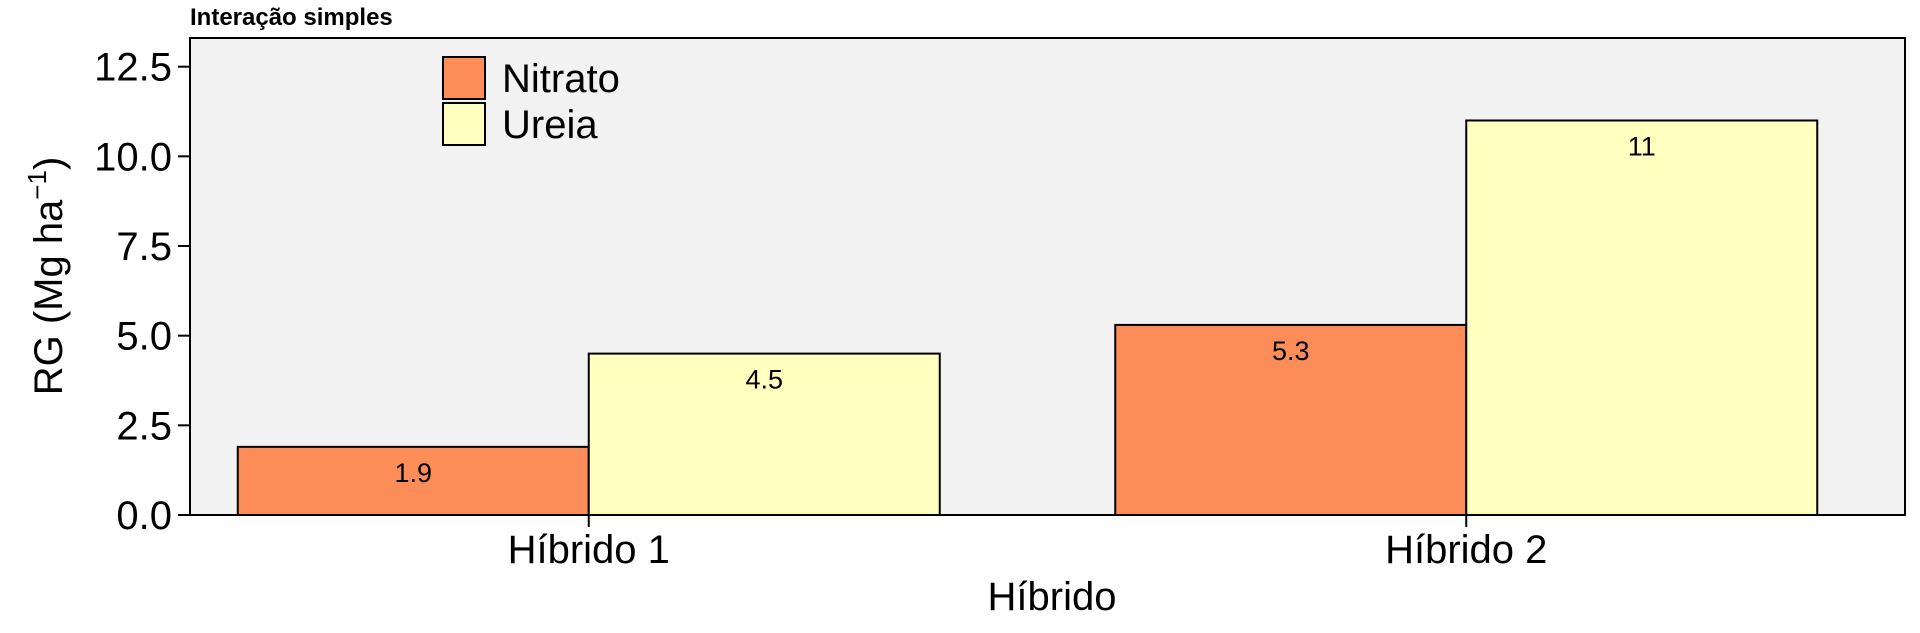  What do you see at coordinates (764, 380) in the screenshot?
I see `data-label-ureia-1: 4.5` at bounding box center [764, 380].